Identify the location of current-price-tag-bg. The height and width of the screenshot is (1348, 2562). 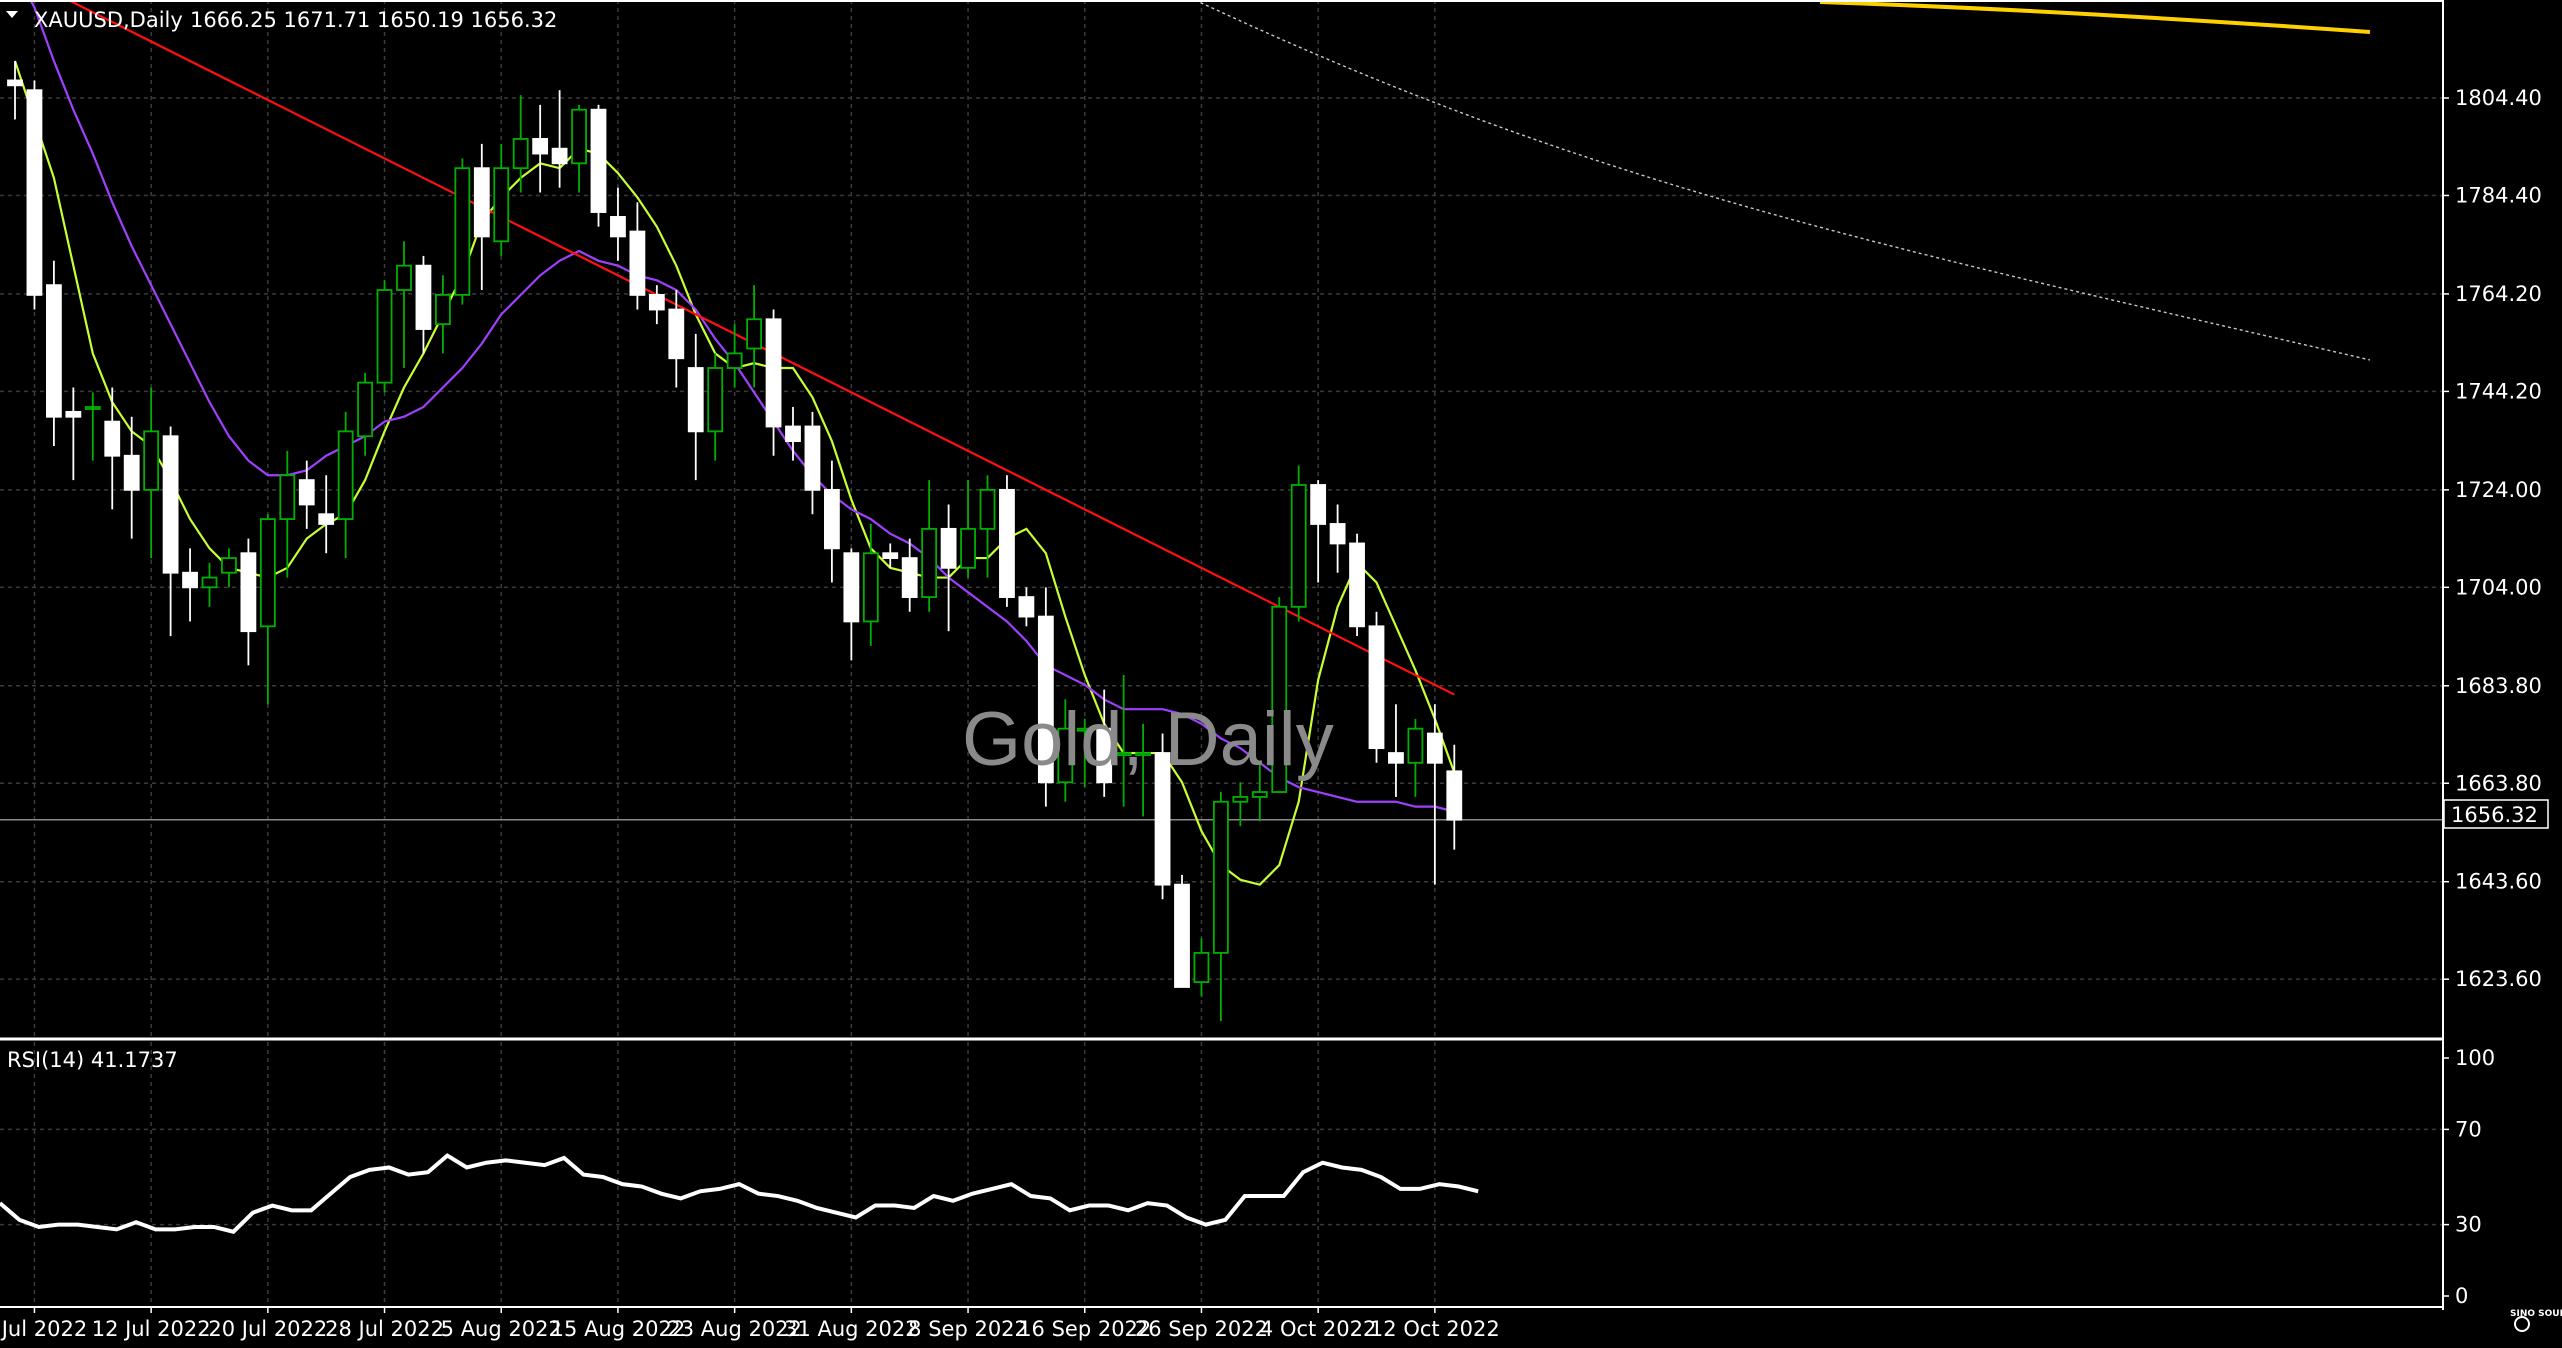
(2496, 814).